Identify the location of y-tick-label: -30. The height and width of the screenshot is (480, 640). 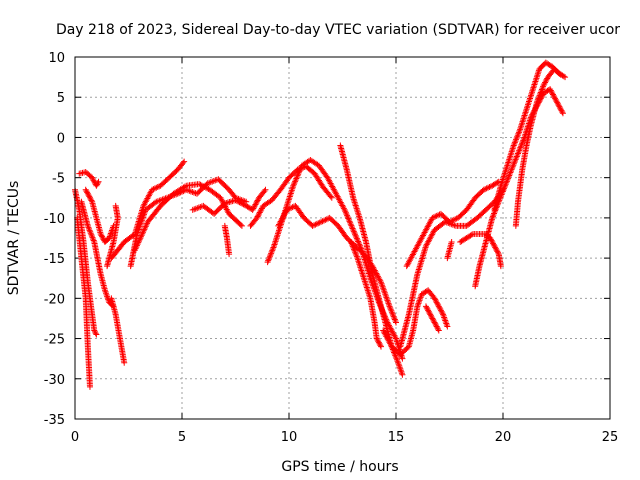
(54, 380).